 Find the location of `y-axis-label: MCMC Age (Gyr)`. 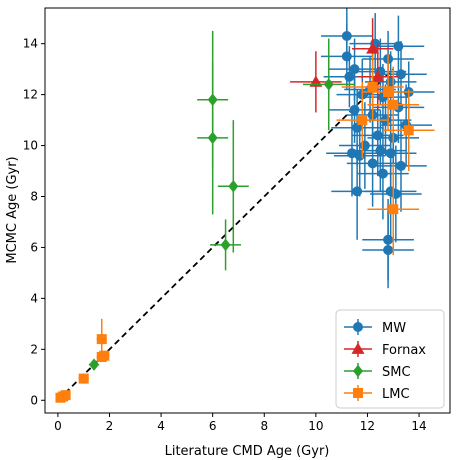

y-axis-label: MCMC Age (Gyr) is located at coordinates (12, 209).